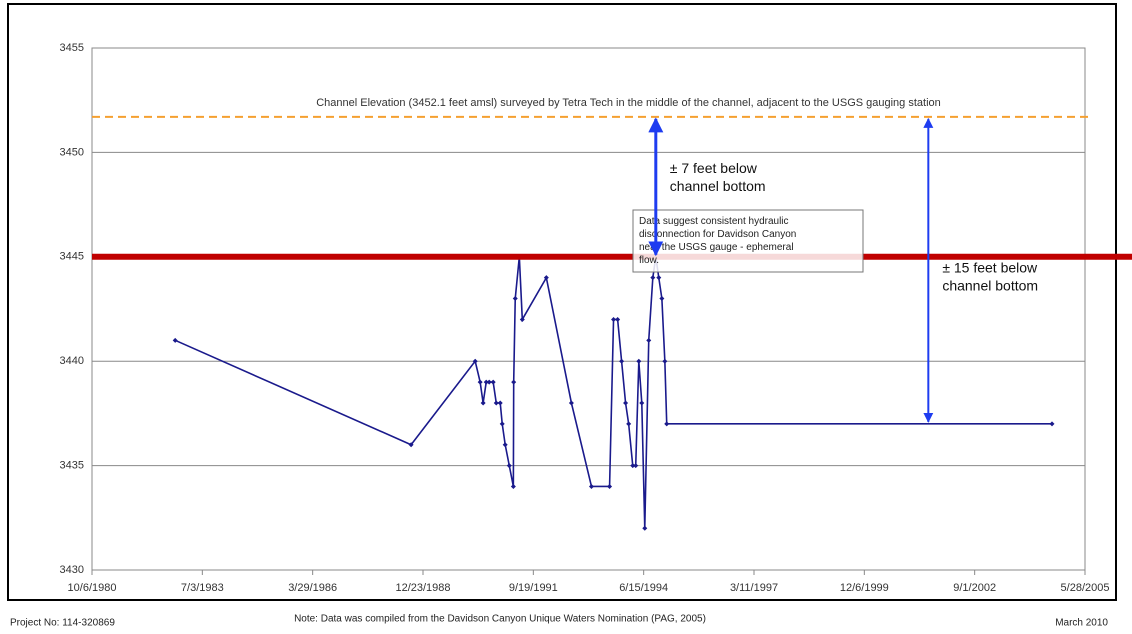 The height and width of the screenshot is (634, 1132). Describe the element at coordinates (533, 588) in the screenshot. I see `x-tick-label: 9/19/1991` at that location.